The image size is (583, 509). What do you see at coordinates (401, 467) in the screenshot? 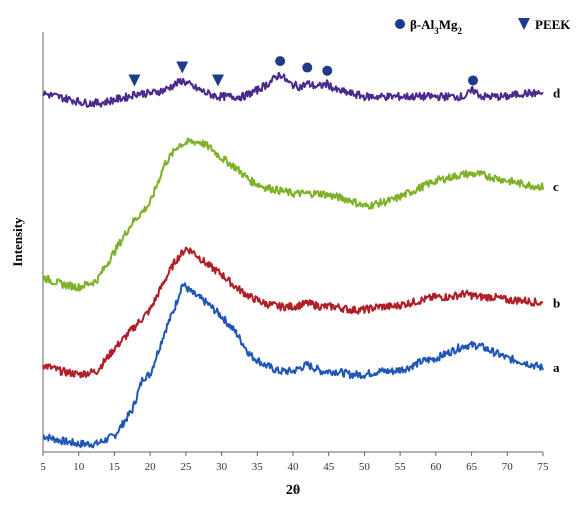
I see `x-tick-label: 55` at bounding box center [401, 467].